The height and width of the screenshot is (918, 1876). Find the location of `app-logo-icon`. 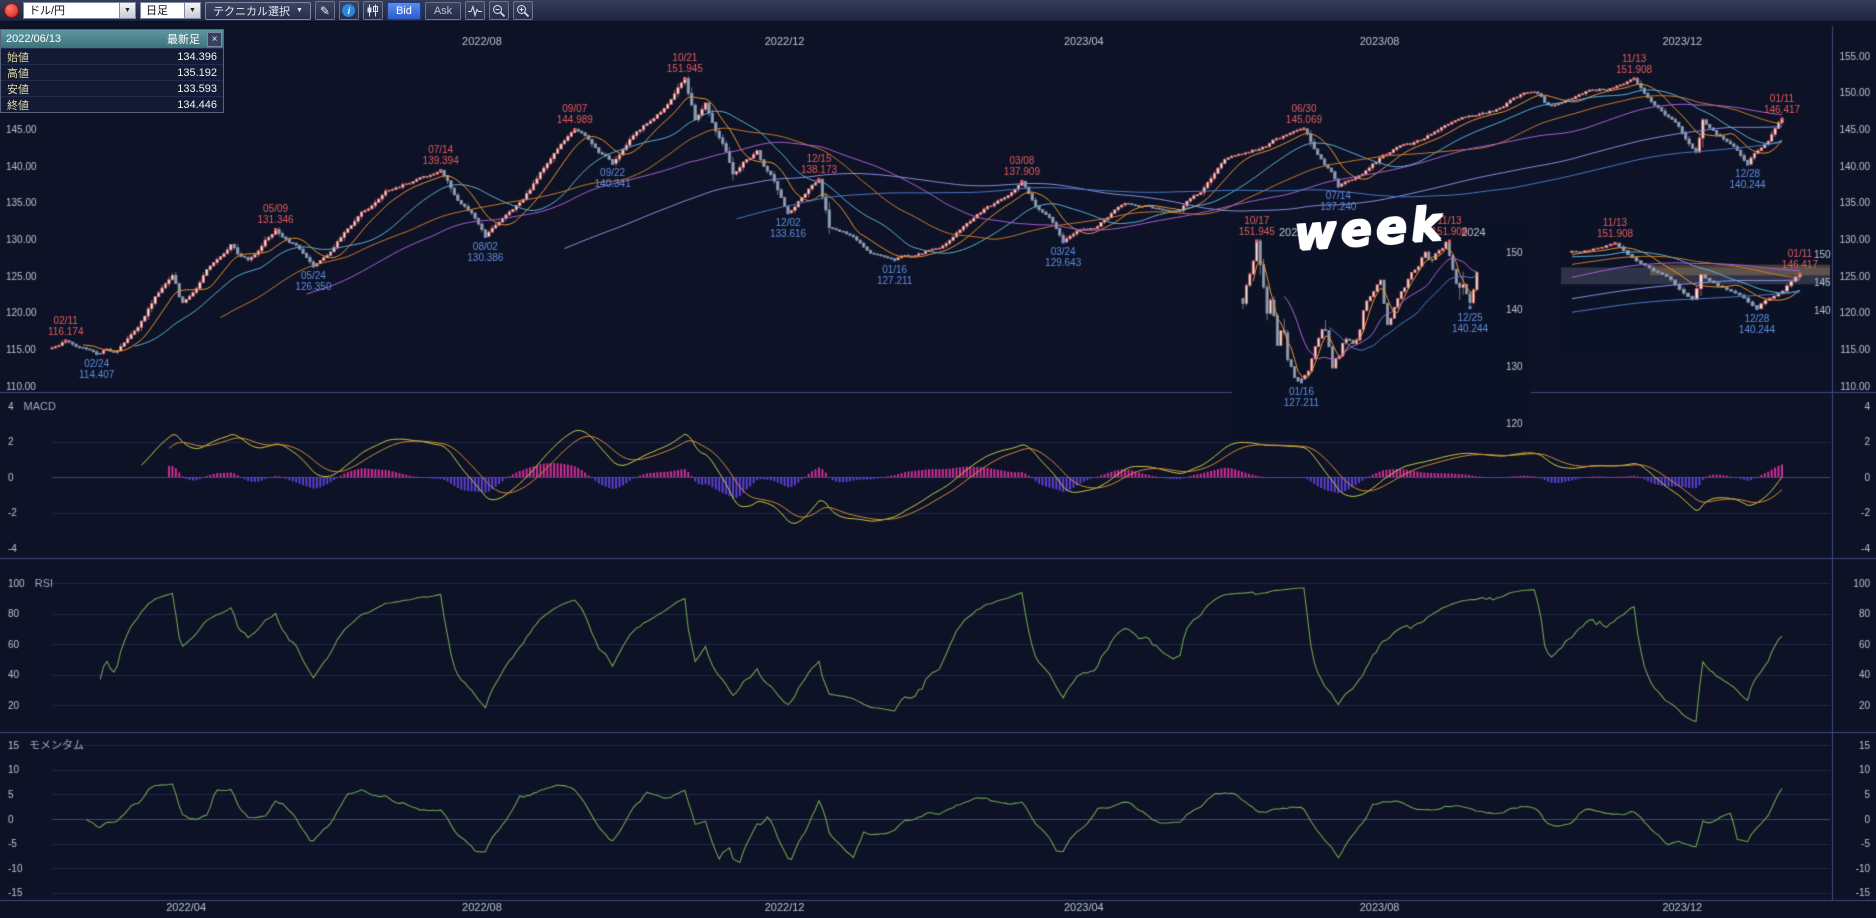

app-logo-icon is located at coordinates (11, 10).